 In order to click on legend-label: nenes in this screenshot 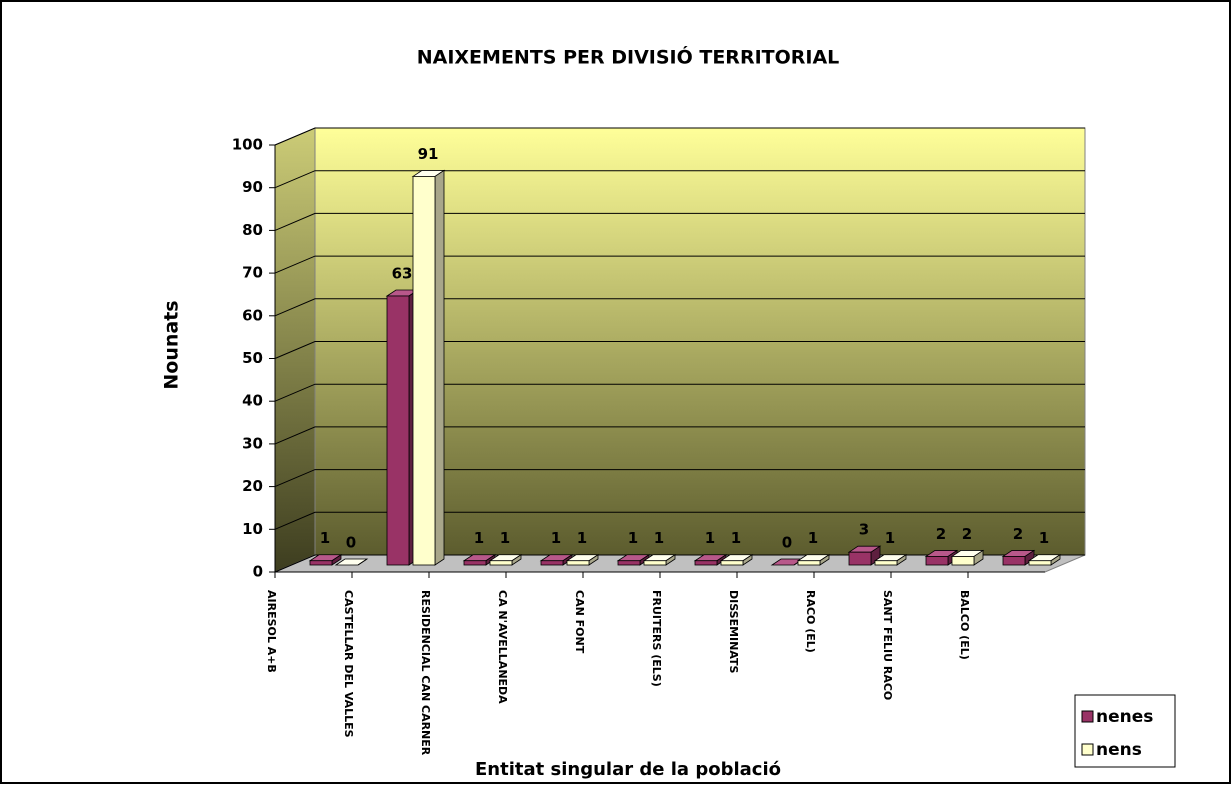, I will do `click(1124, 717)`.